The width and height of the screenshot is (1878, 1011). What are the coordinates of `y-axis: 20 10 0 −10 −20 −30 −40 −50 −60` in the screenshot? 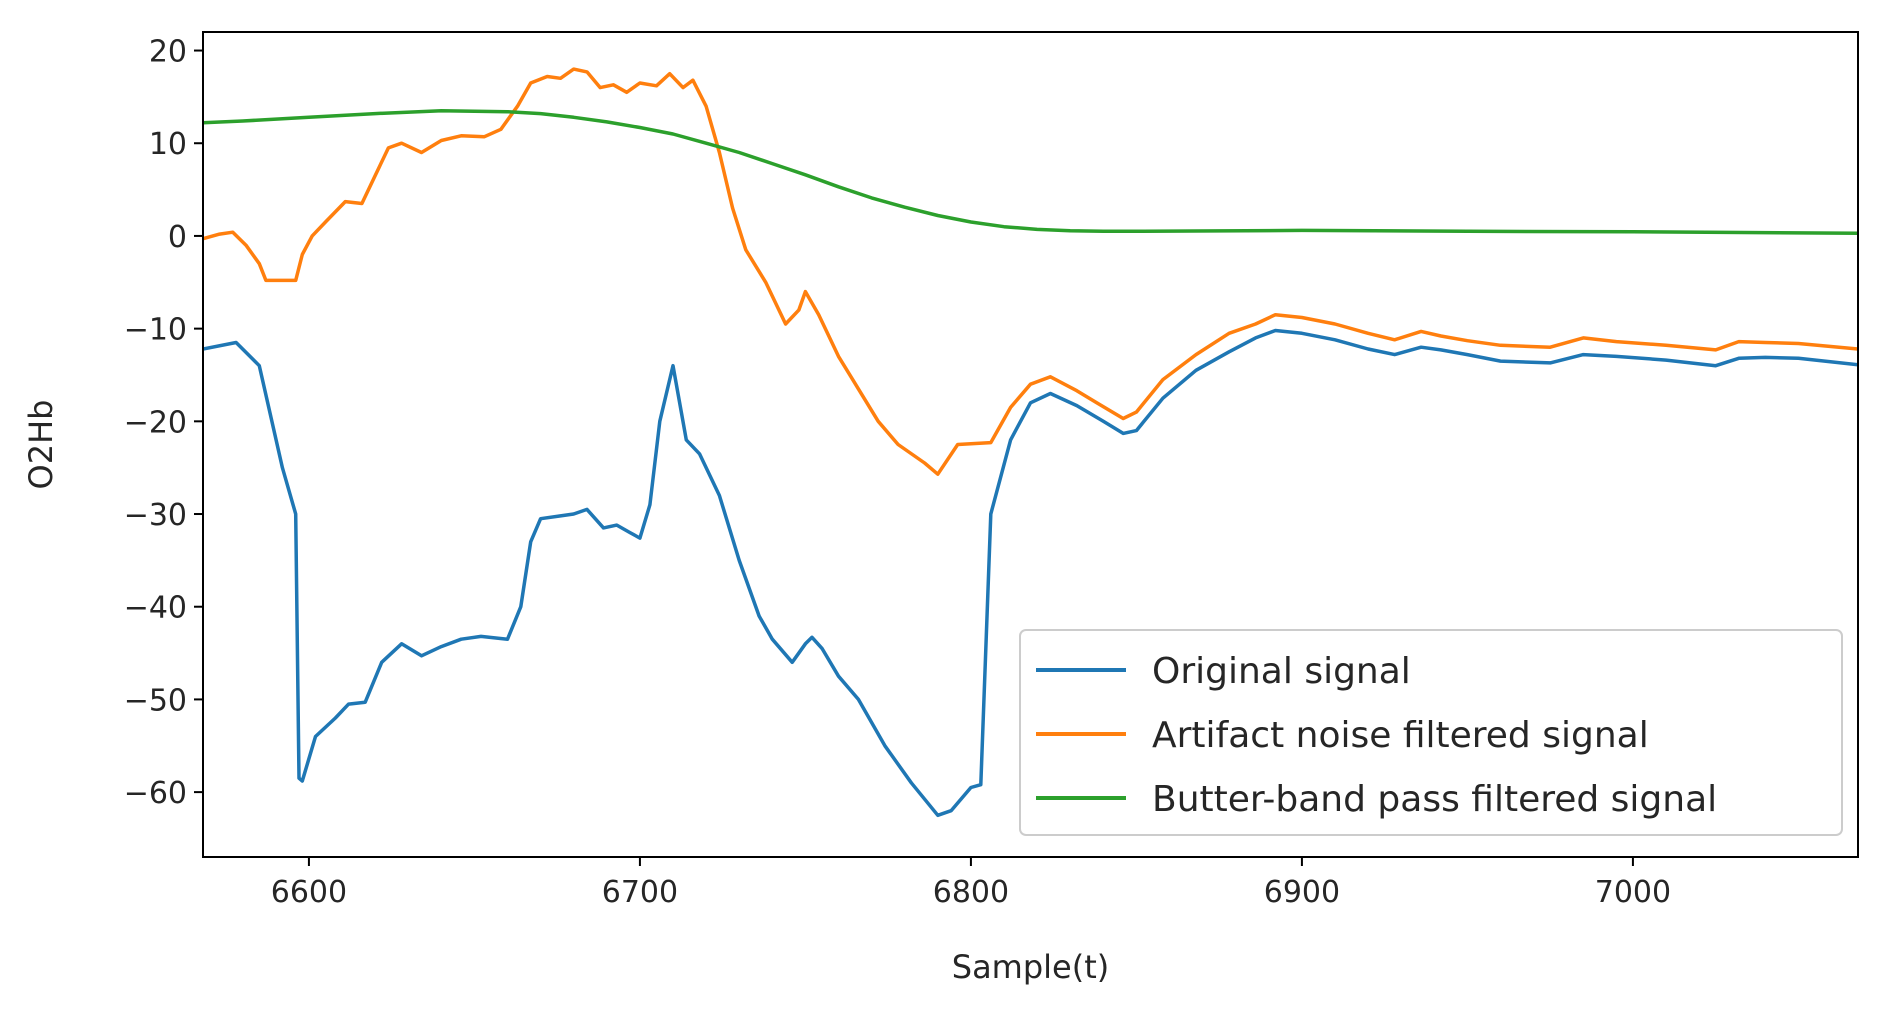 It's located at (163, 423).